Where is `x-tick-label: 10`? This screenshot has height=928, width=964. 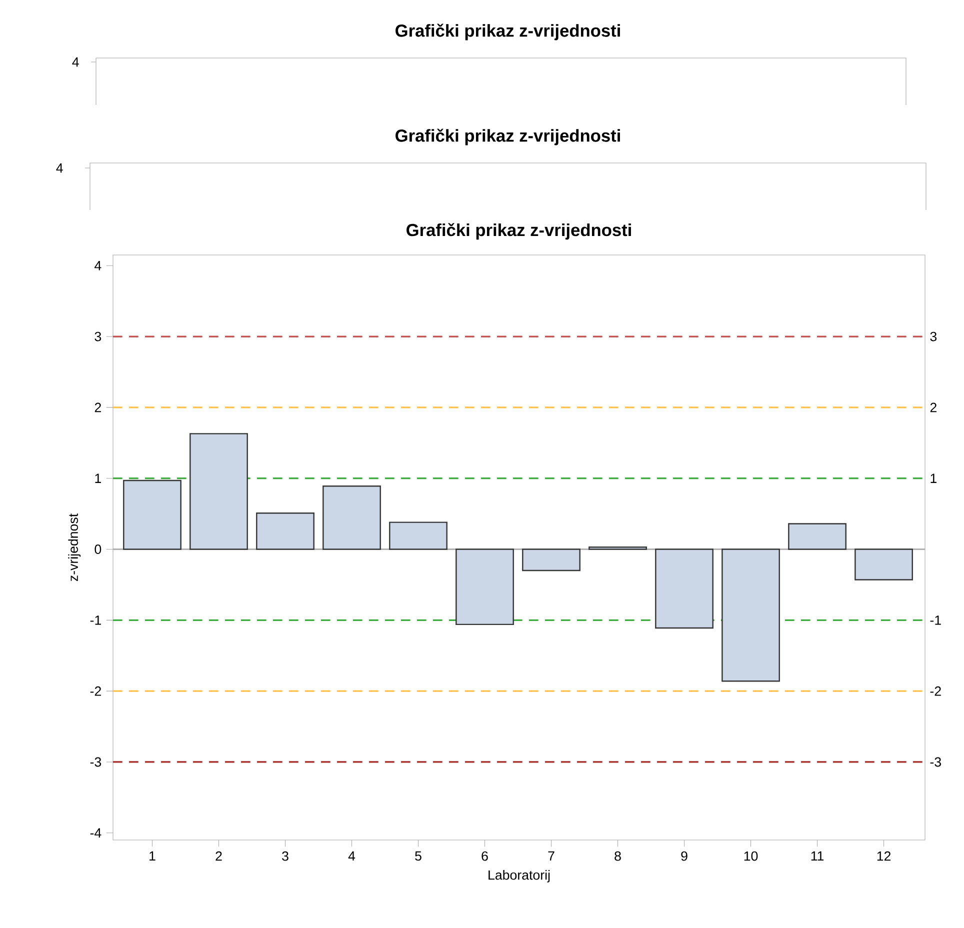 x-tick-label: 10 is located at coordinates (751, 856).